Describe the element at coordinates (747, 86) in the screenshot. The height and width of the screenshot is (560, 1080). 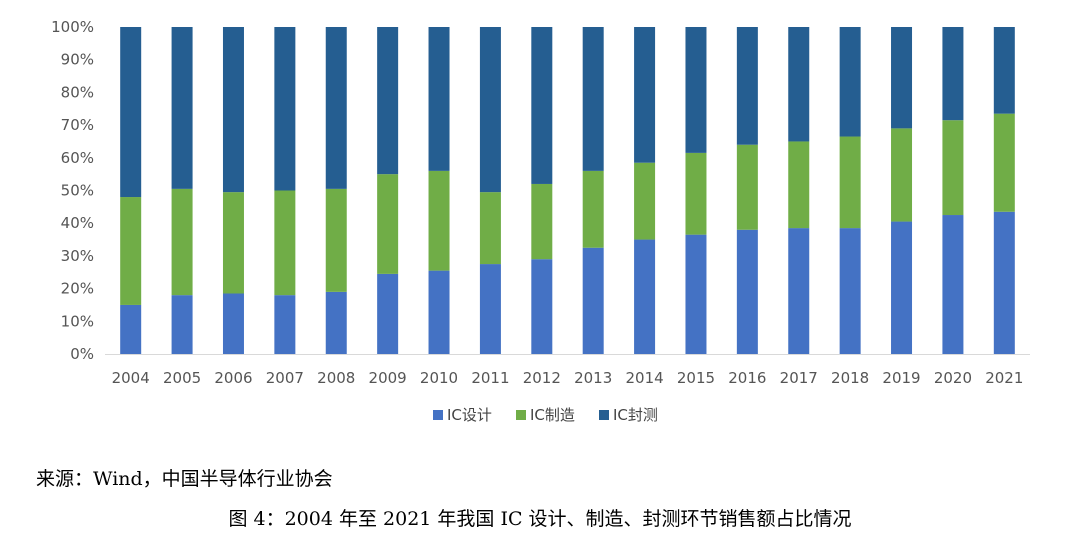
I see `bar-segment-IC封测-2016` at that location.